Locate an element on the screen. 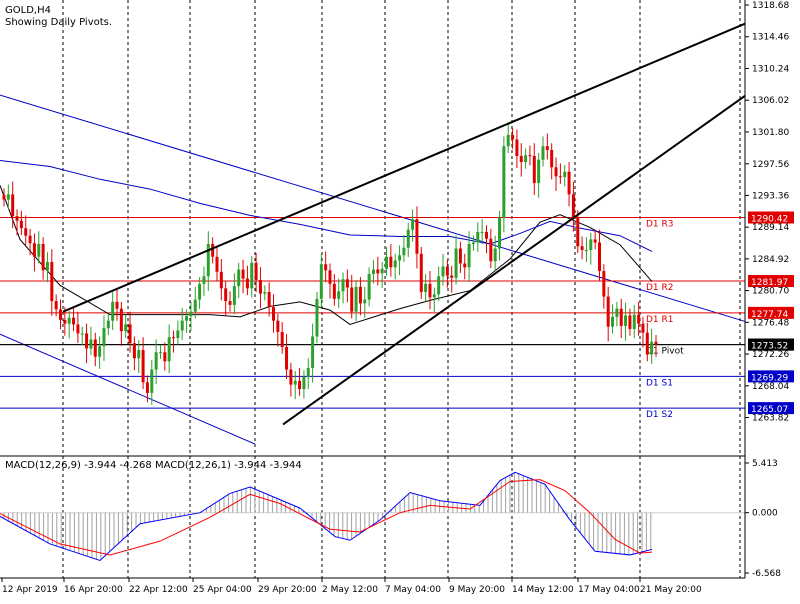  y-tick-label: 1263.82 is located at coordinates (770, 419).